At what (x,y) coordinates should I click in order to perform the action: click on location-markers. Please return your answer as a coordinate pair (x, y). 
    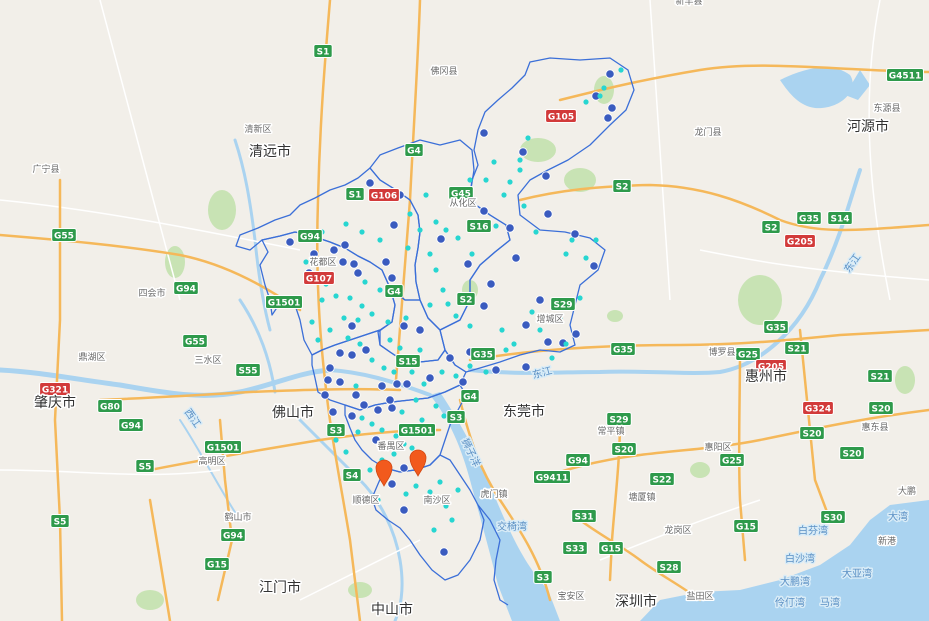
    Looking at the image, I should click on (401, 468).